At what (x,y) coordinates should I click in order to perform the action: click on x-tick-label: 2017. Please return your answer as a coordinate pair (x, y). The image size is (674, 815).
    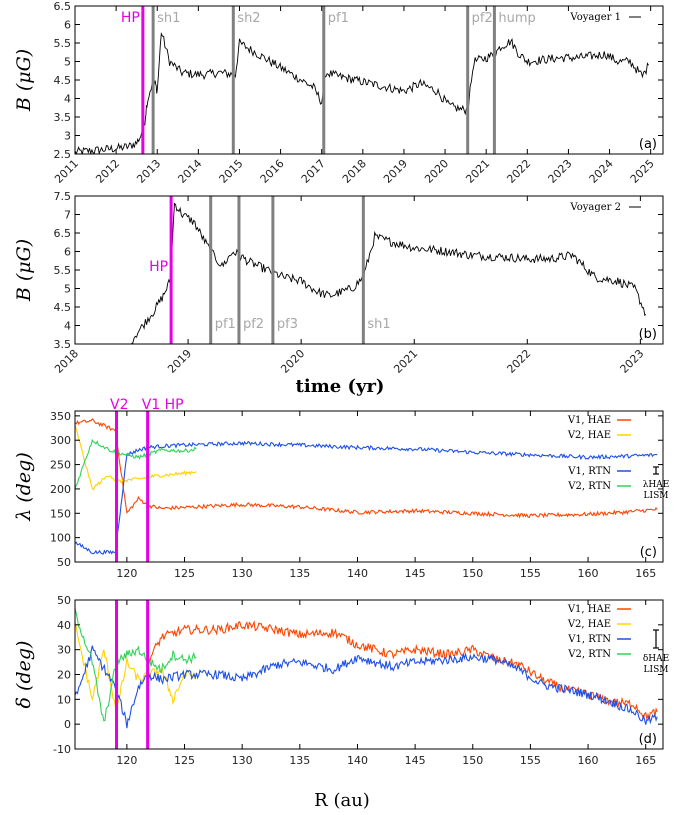
    Looking at the image, I should click on (313, 171).